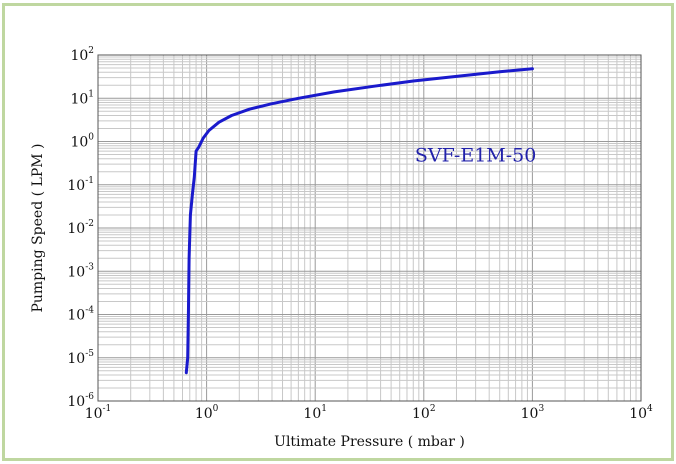  I want to click on y-tick-label: 10⁻¹, so click(80, 185).